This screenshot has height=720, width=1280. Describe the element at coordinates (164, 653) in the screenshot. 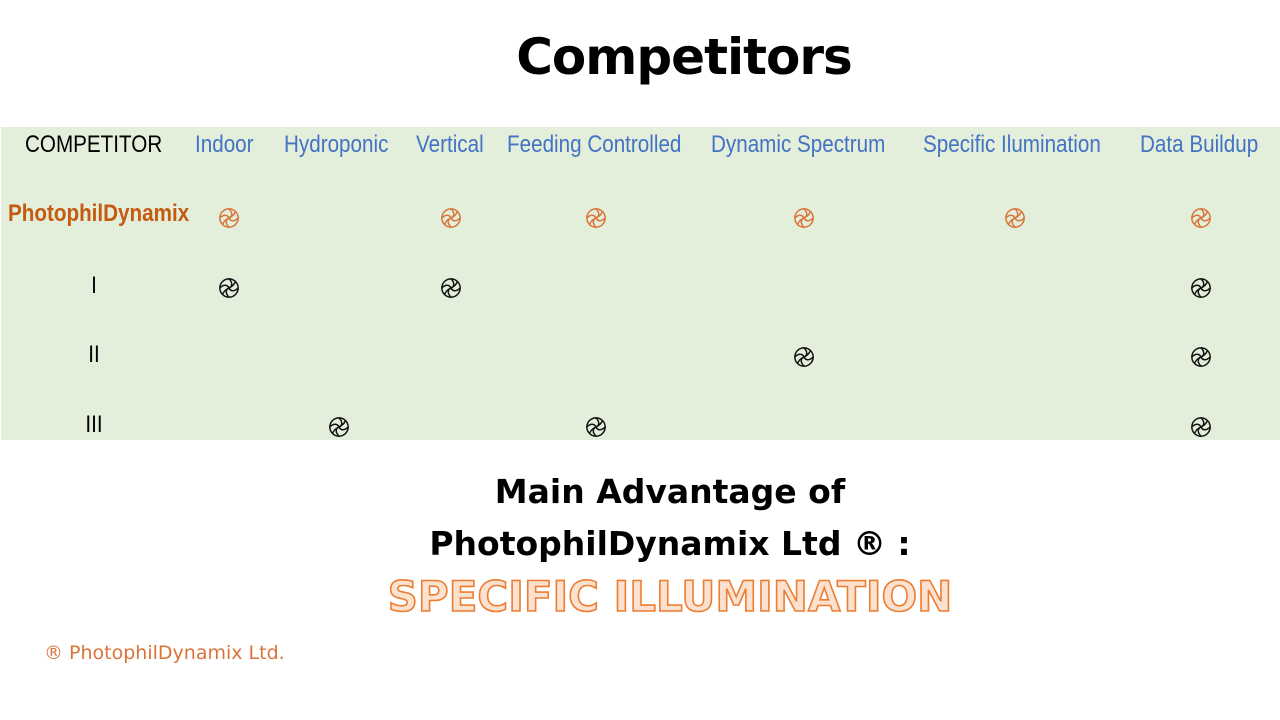

I see `footnote: ® PhotophilDynamix Ltd.` at that location.